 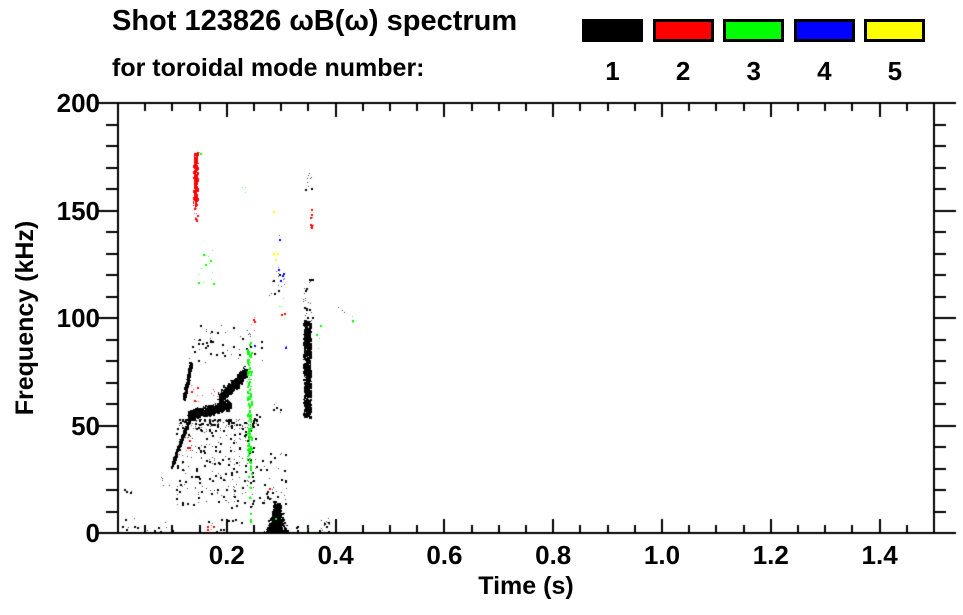 I want to click on y-tick-label: 150, so click(x=78, y=210).